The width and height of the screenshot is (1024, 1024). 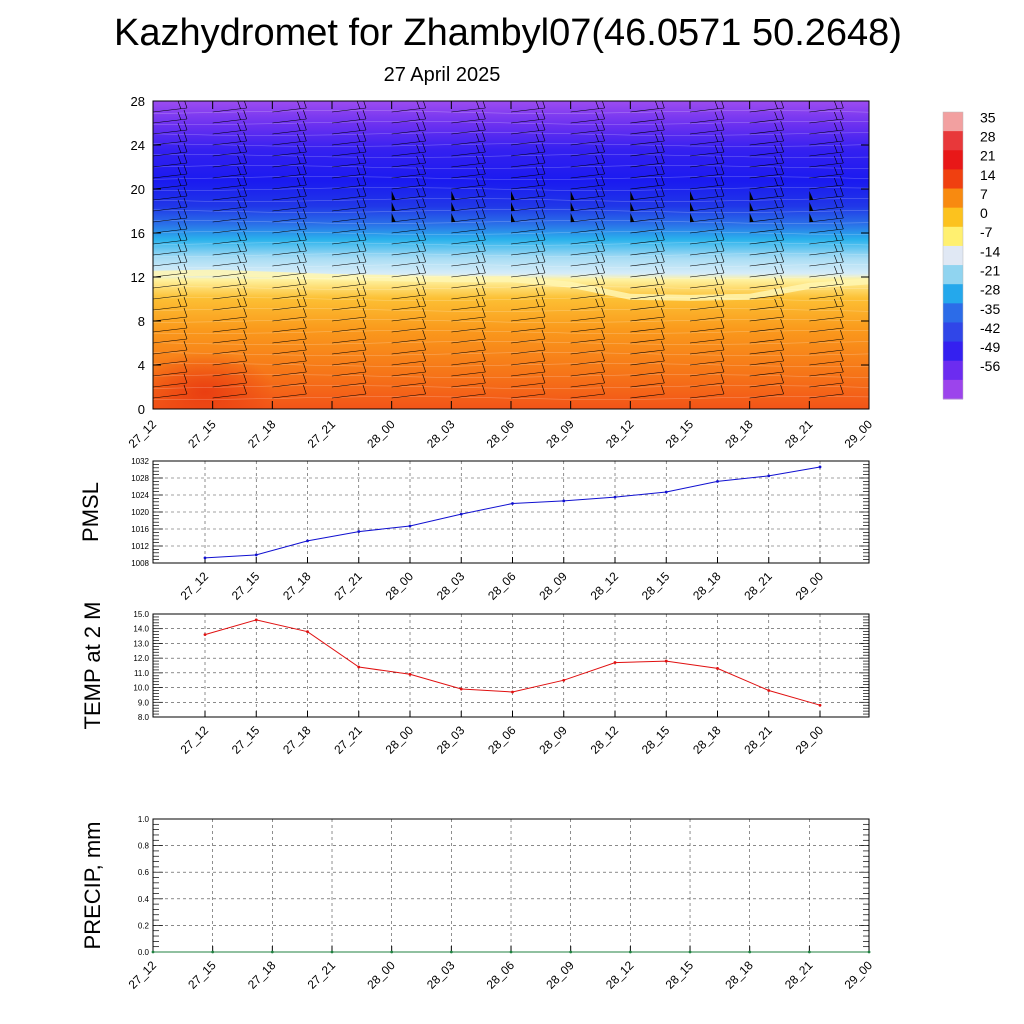 What do you see at coordinates (141, 629) in the screenshot?
I see `y-tick-label: 14.0` at bounding box center [141, 629].